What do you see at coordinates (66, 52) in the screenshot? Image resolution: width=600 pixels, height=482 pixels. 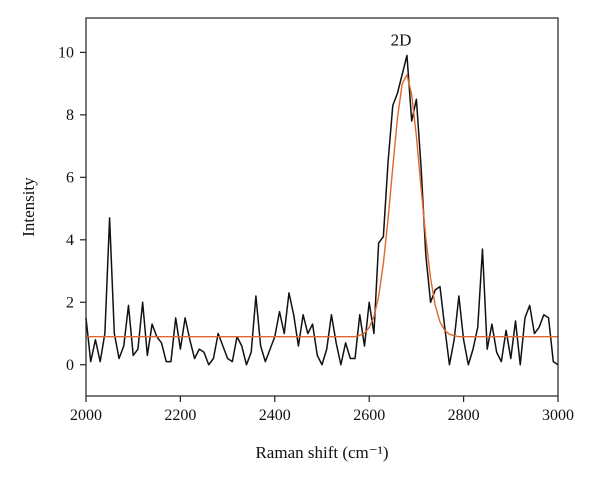 I see `y-tick-label: 10` at bounding box center [66, 52].